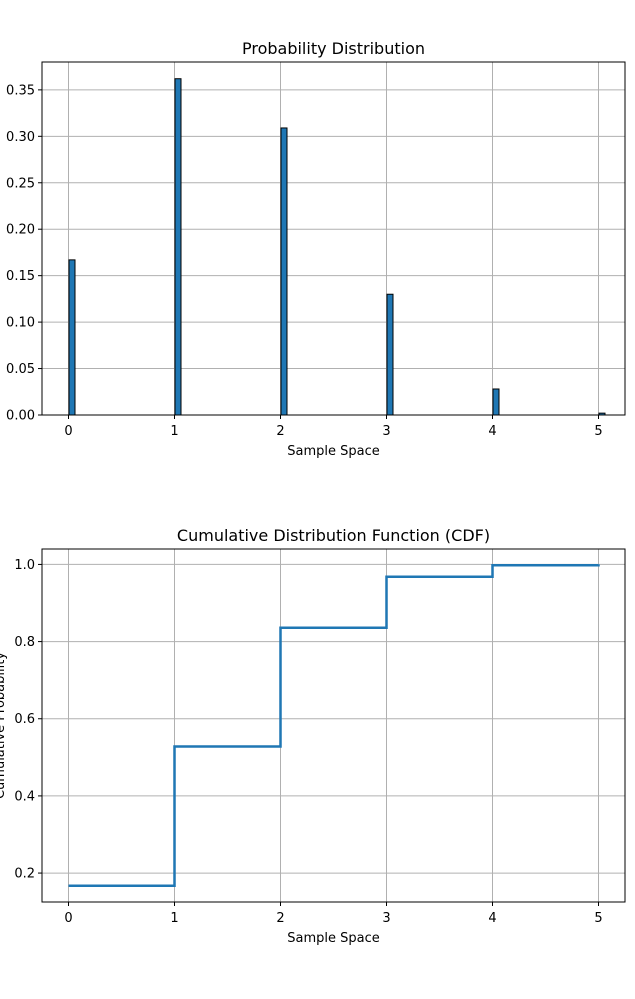 This screenshot has width=635, height=999. Describe the element at coordinates (20, 183) in the screenshot. I see `y-tick-label: 0.25` at that location.